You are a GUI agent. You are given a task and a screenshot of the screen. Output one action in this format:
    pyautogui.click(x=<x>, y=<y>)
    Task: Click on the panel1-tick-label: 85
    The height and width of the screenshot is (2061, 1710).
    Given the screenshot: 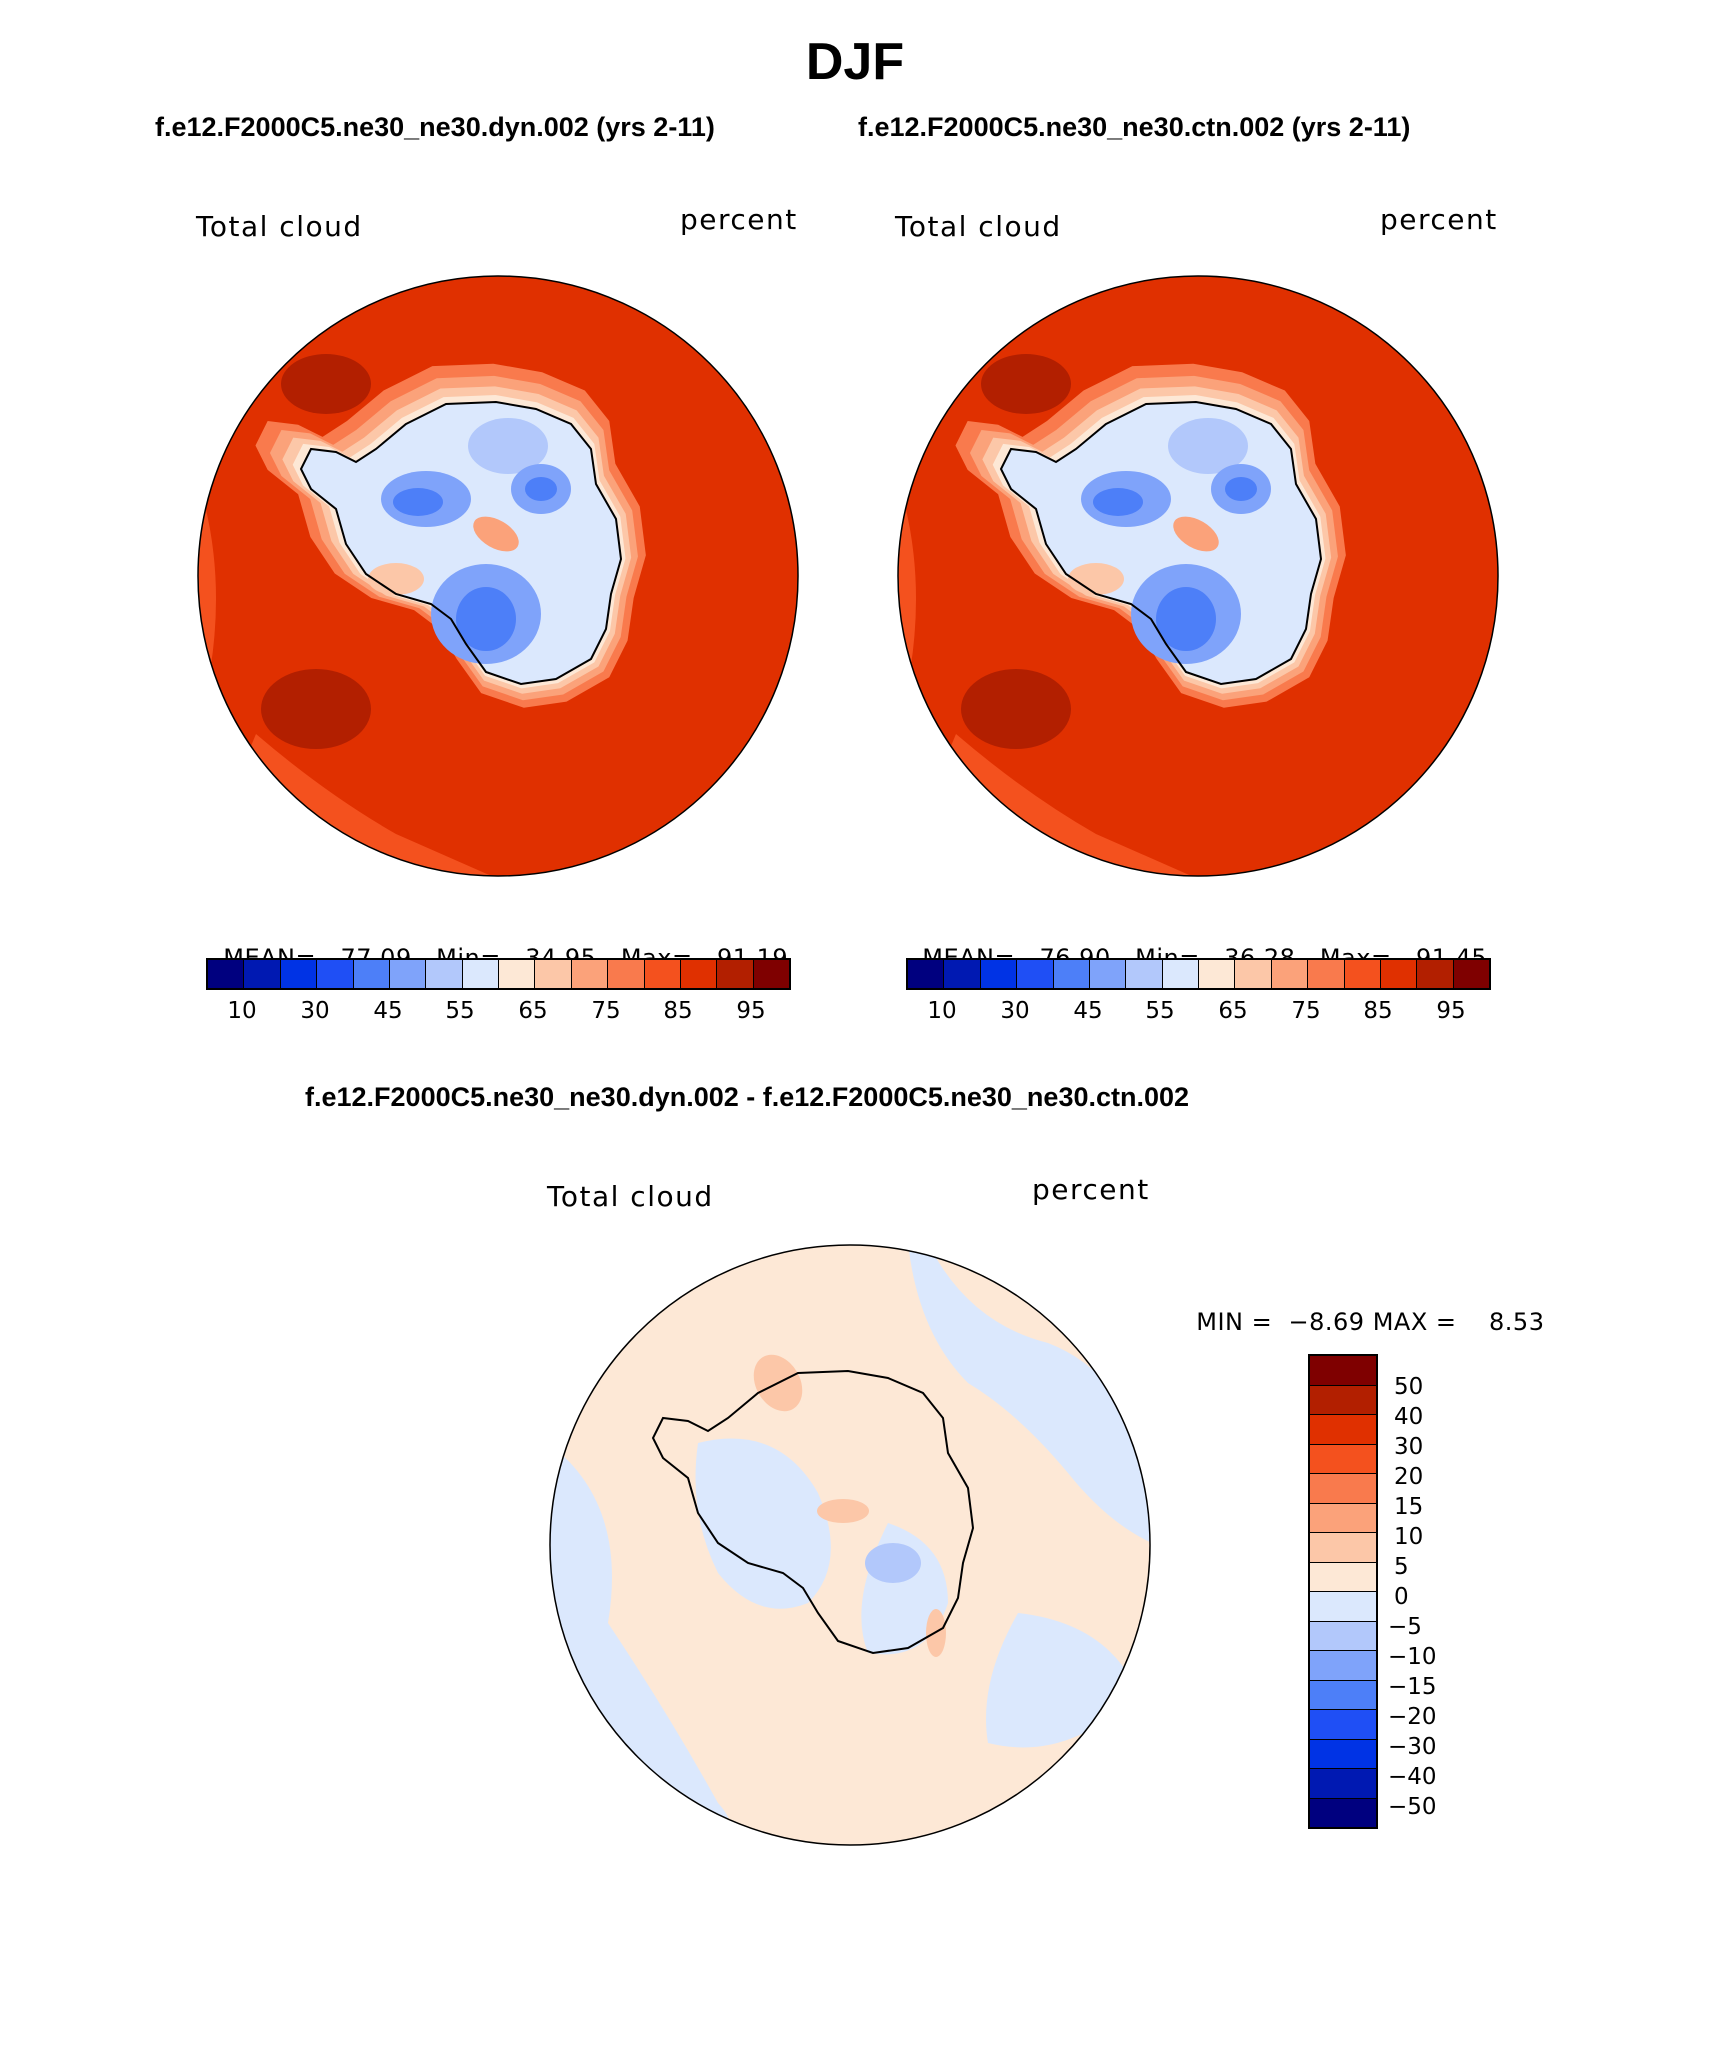 What is the action you would take?
    pyautogui.click(x=678, y=1011)
    